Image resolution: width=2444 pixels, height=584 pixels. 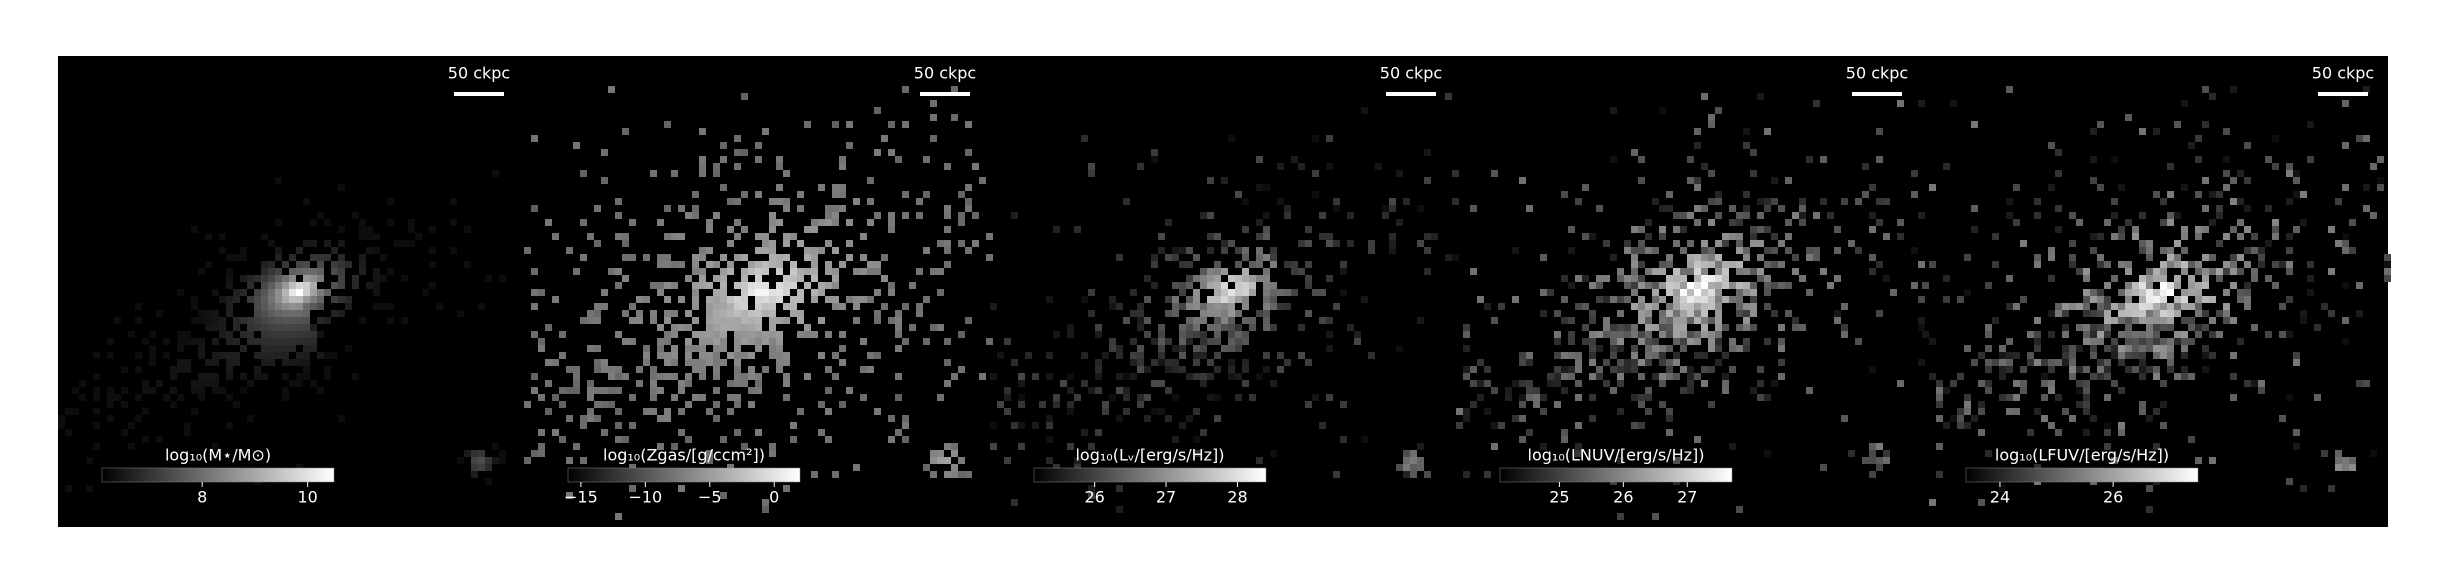 What do you see at coordinates (2082, 475) in the screenshot?
I see `colorbar` at bounding box center [2082, 475].